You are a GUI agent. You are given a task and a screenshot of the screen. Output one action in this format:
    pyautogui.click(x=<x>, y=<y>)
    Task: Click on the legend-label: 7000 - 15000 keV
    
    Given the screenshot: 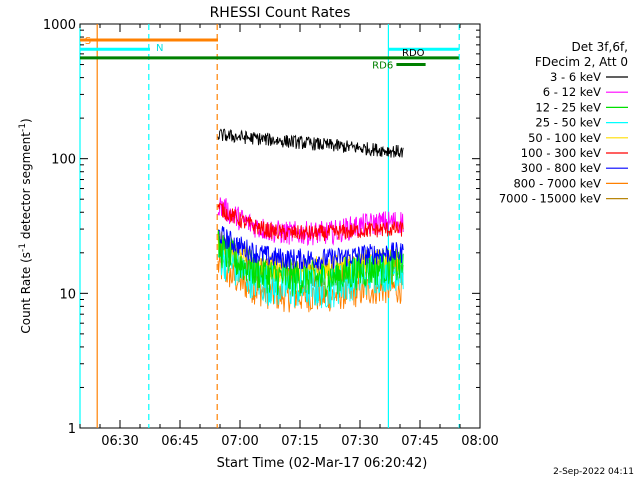 What is the action you would take?
    pyautogui.click(x=550, y=199)
    